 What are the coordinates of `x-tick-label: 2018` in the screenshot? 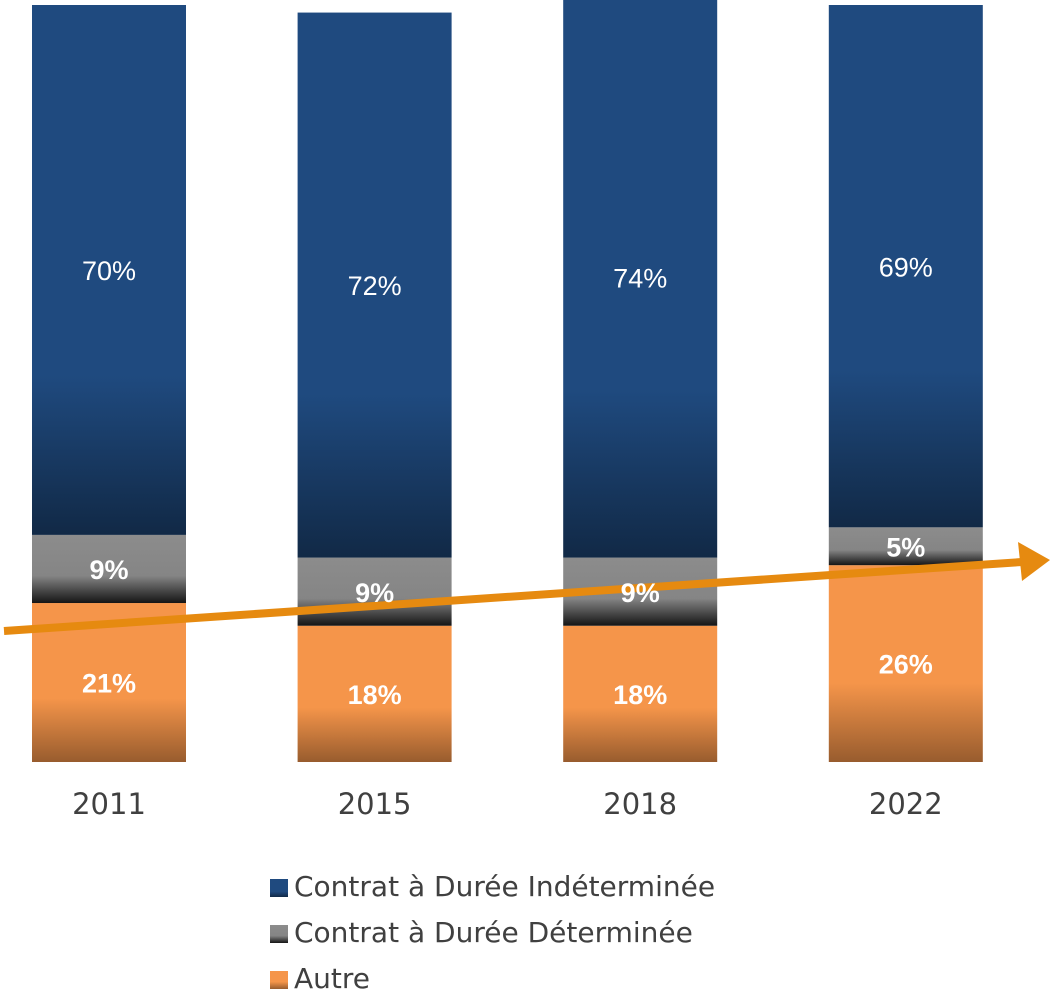 It's located at (640, 804).